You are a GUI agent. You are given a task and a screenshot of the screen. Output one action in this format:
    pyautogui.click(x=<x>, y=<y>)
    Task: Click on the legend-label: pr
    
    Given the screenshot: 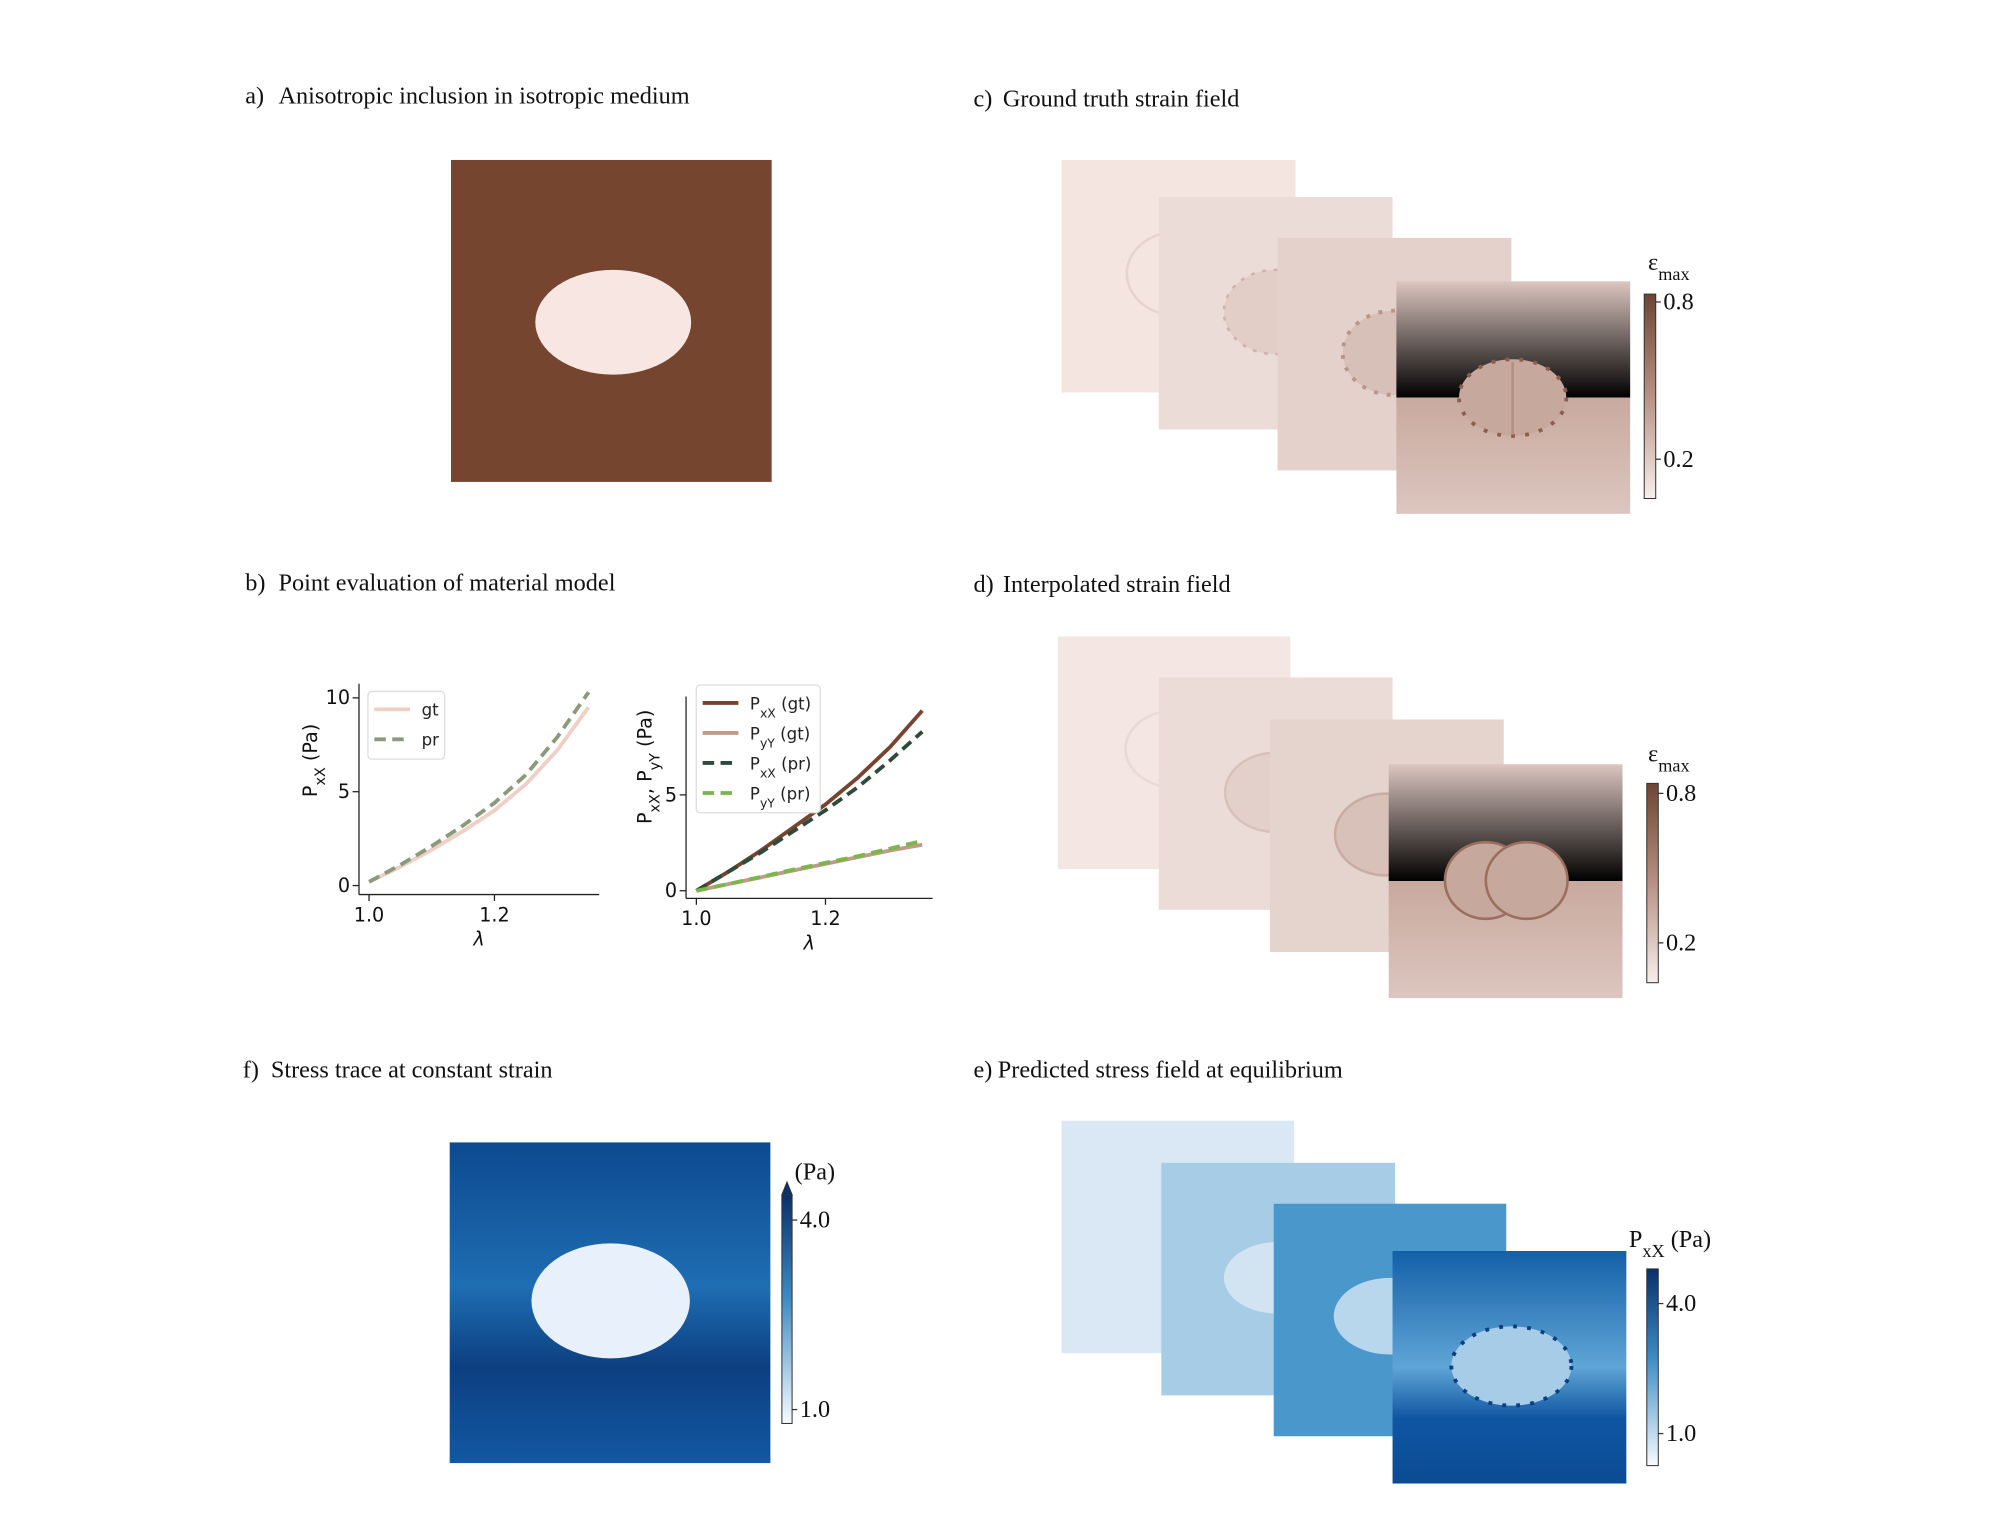 What is the action you would take?
    pyautogui.click(x=431, y=740)
    